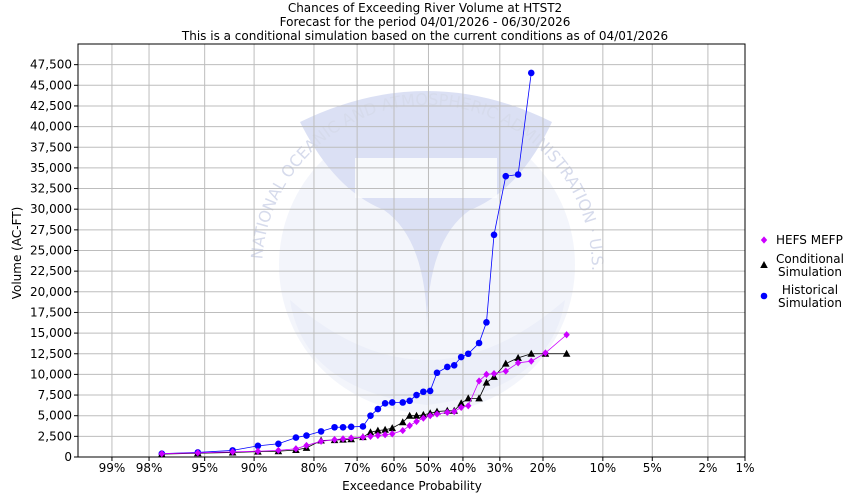  What do you see at coordinates (55, 416) in the screenshot?
I see `y-tick-label: 5,000` at bounding box center [55, 416].